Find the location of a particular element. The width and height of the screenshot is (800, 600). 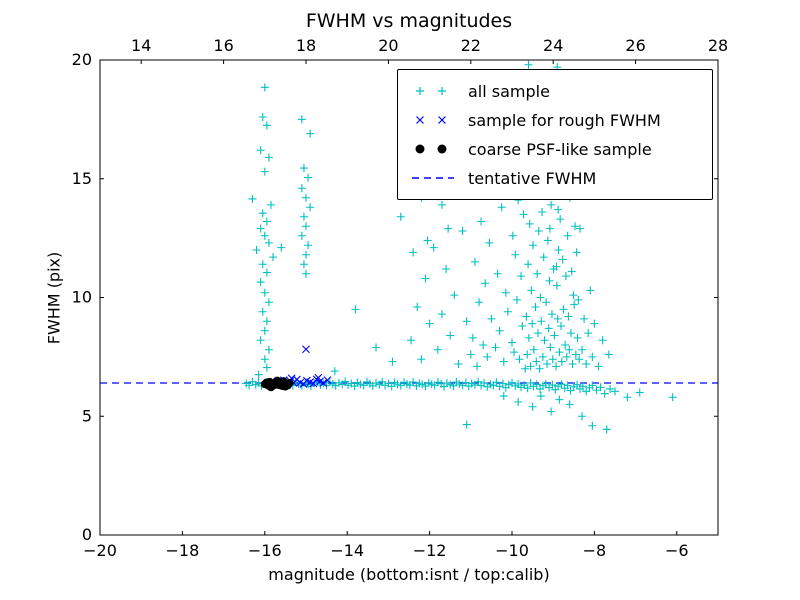

svg-text: −18 is located at coordinates (183, 550).